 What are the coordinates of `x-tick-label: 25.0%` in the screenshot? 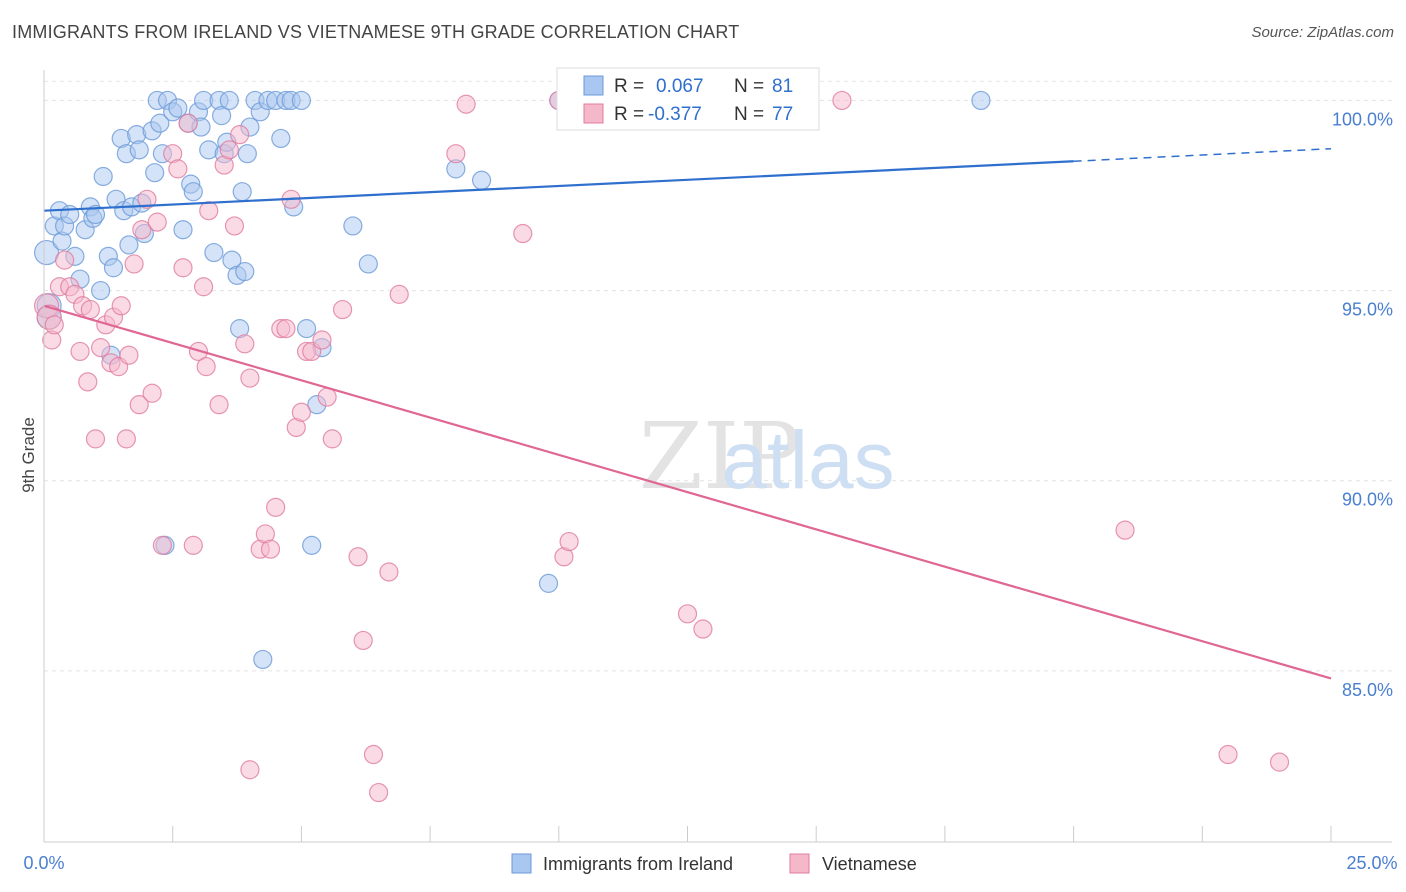 It's located at (1371, 863).